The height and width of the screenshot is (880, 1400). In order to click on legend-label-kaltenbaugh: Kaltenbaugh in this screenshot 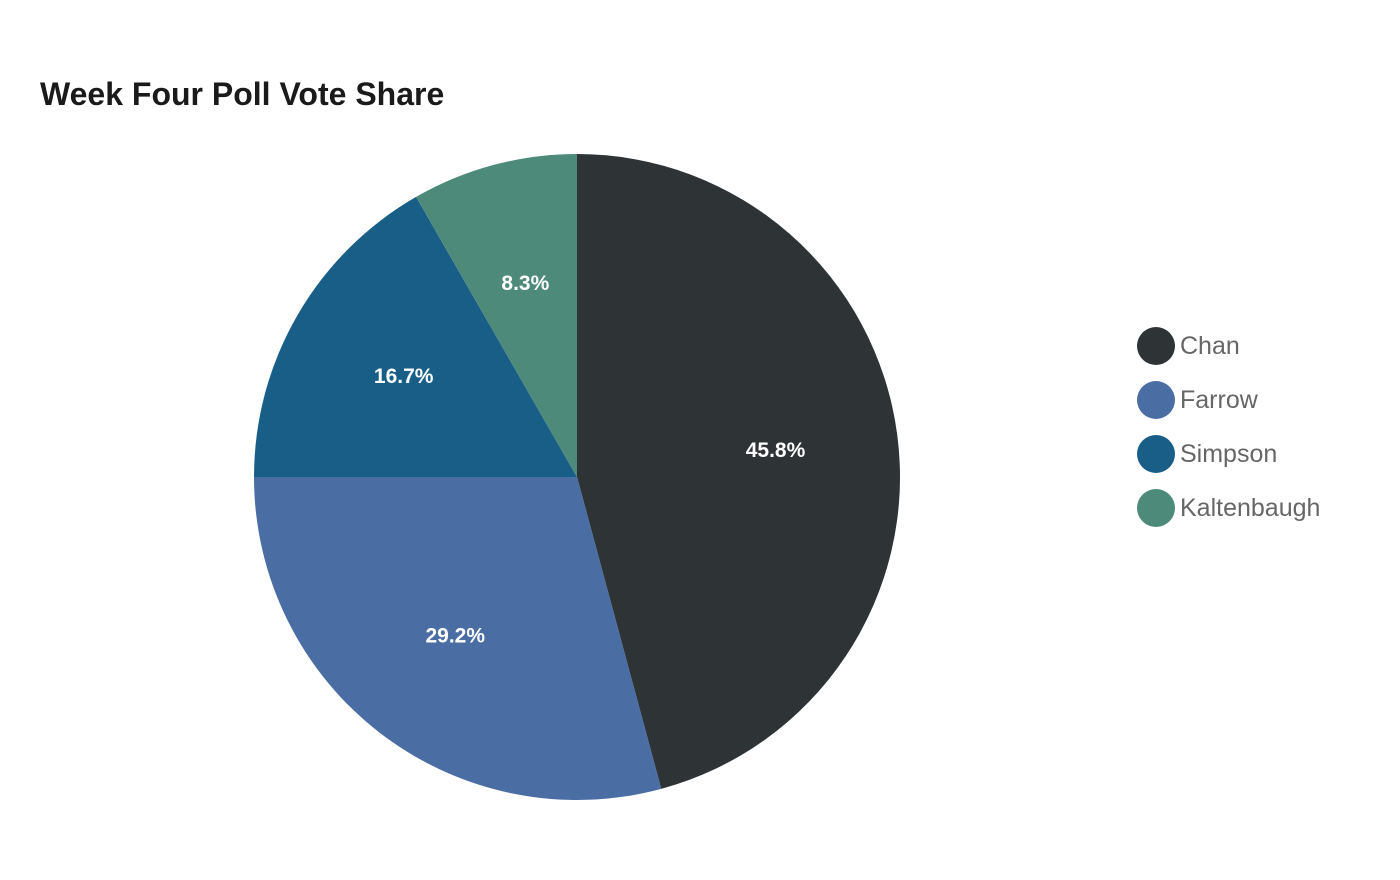, I will do `click(1250, 507)`.